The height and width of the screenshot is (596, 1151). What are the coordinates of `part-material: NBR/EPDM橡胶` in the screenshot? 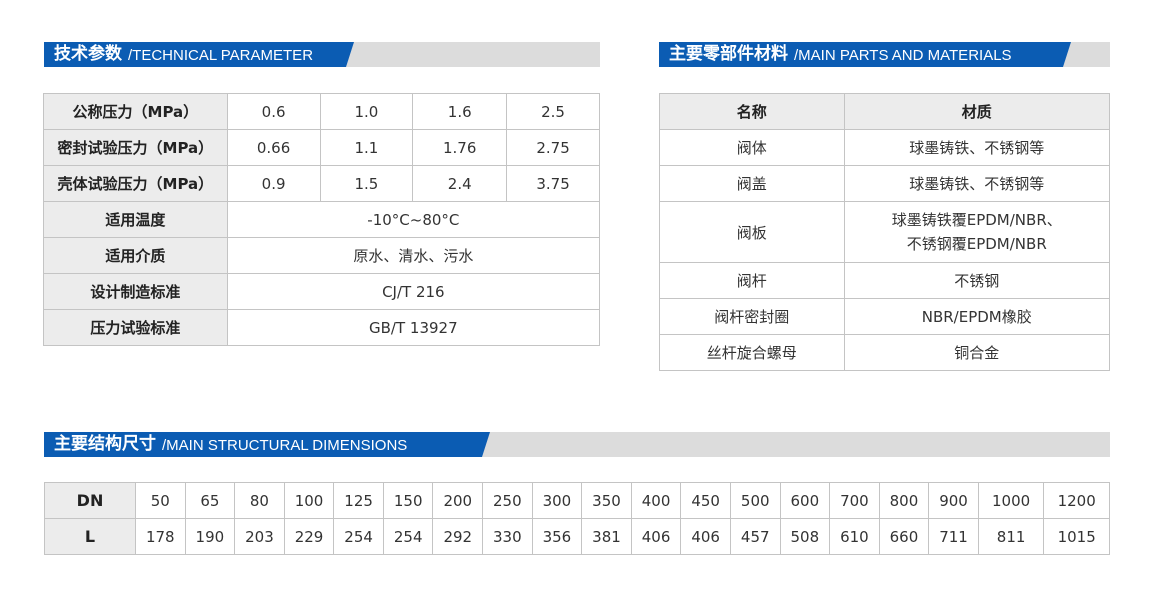 It's located at (976, 316).